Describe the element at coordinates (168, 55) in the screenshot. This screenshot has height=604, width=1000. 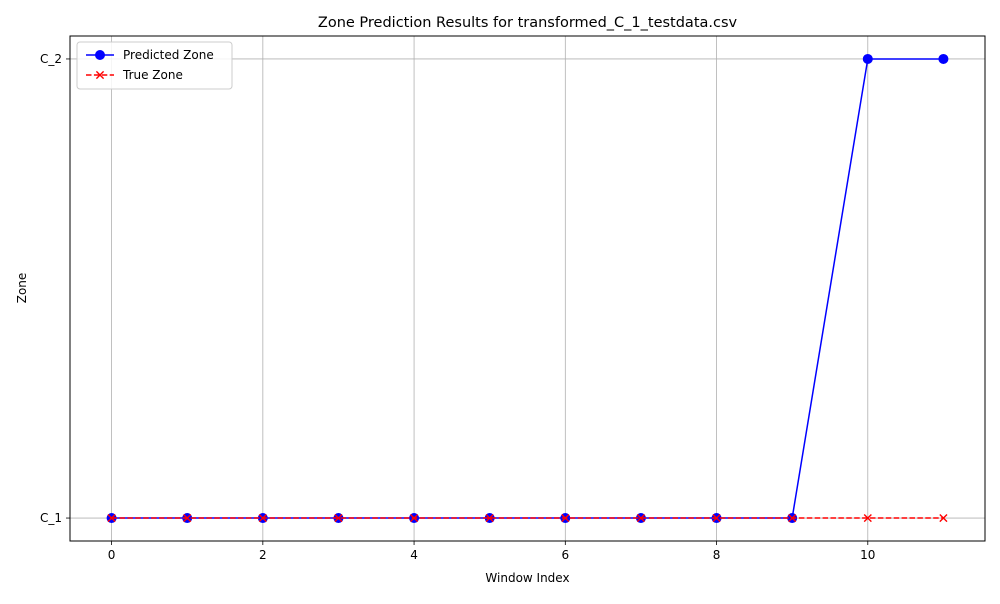
I see `legend-label: Predicted Zone` at that location.